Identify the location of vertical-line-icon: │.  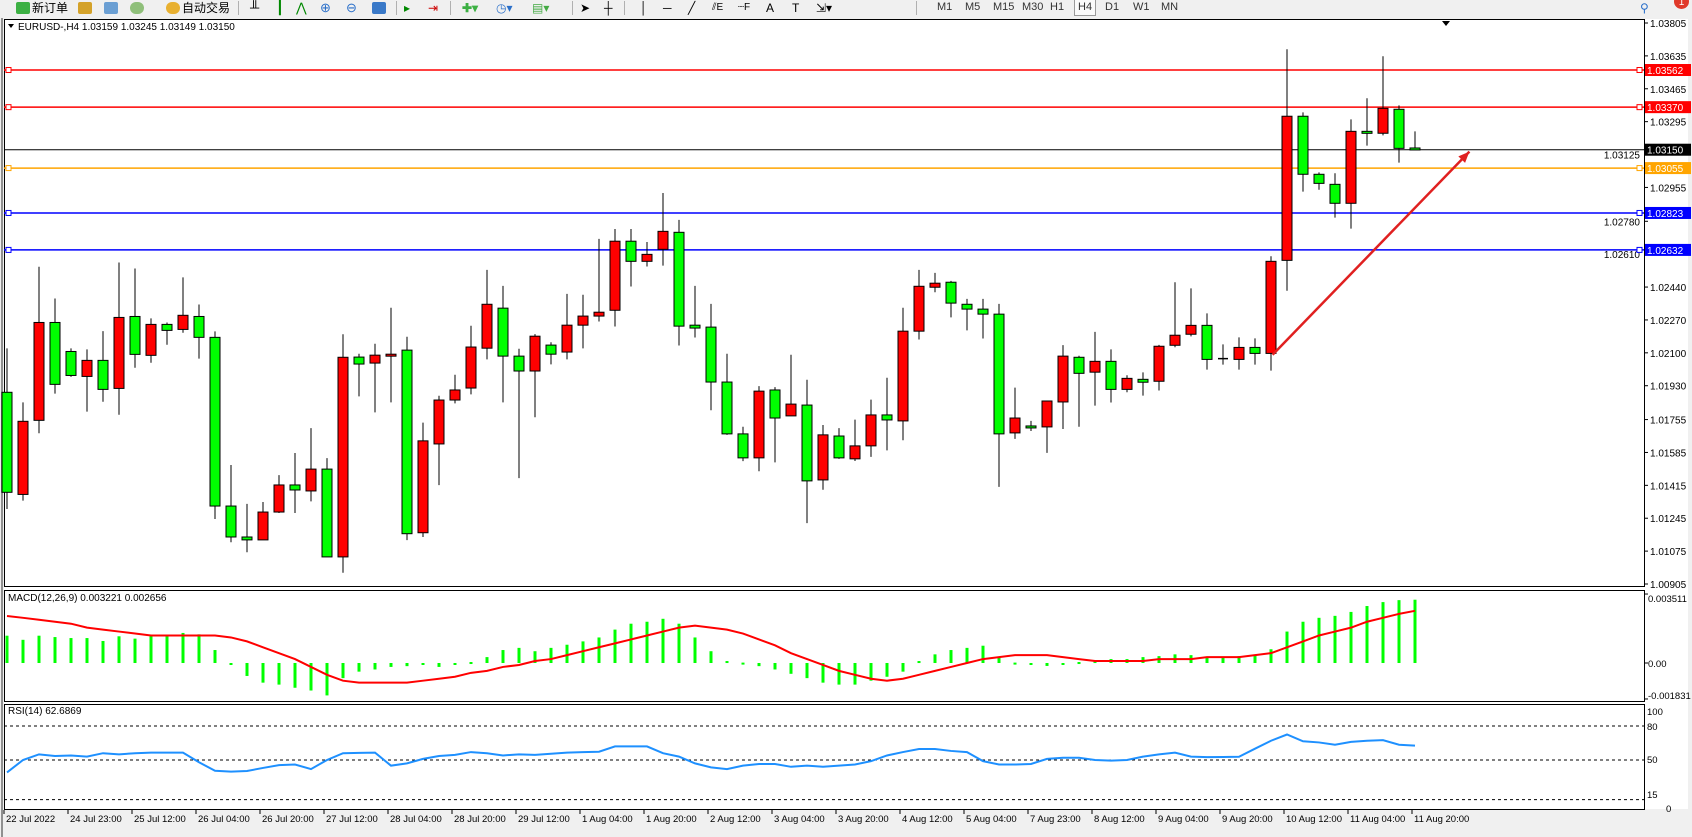
(644, 8).